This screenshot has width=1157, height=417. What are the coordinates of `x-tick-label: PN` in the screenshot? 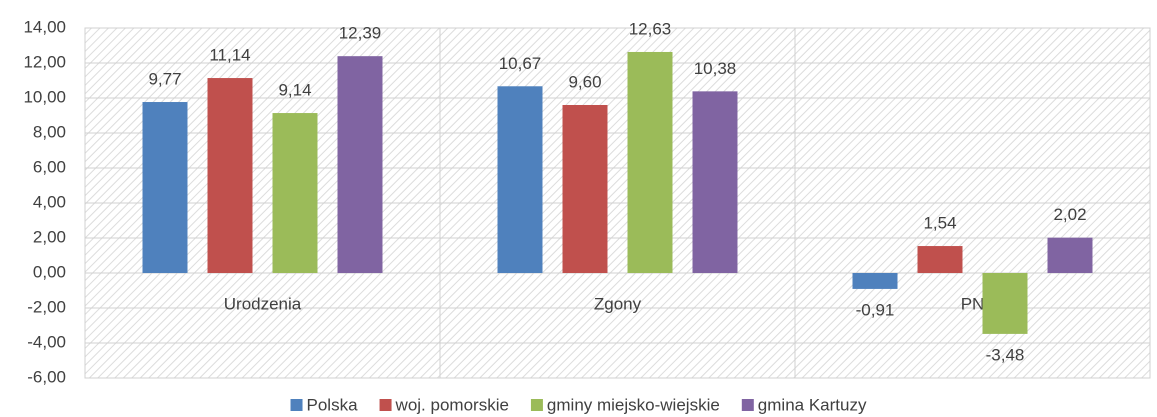 It's located at (973, 303).